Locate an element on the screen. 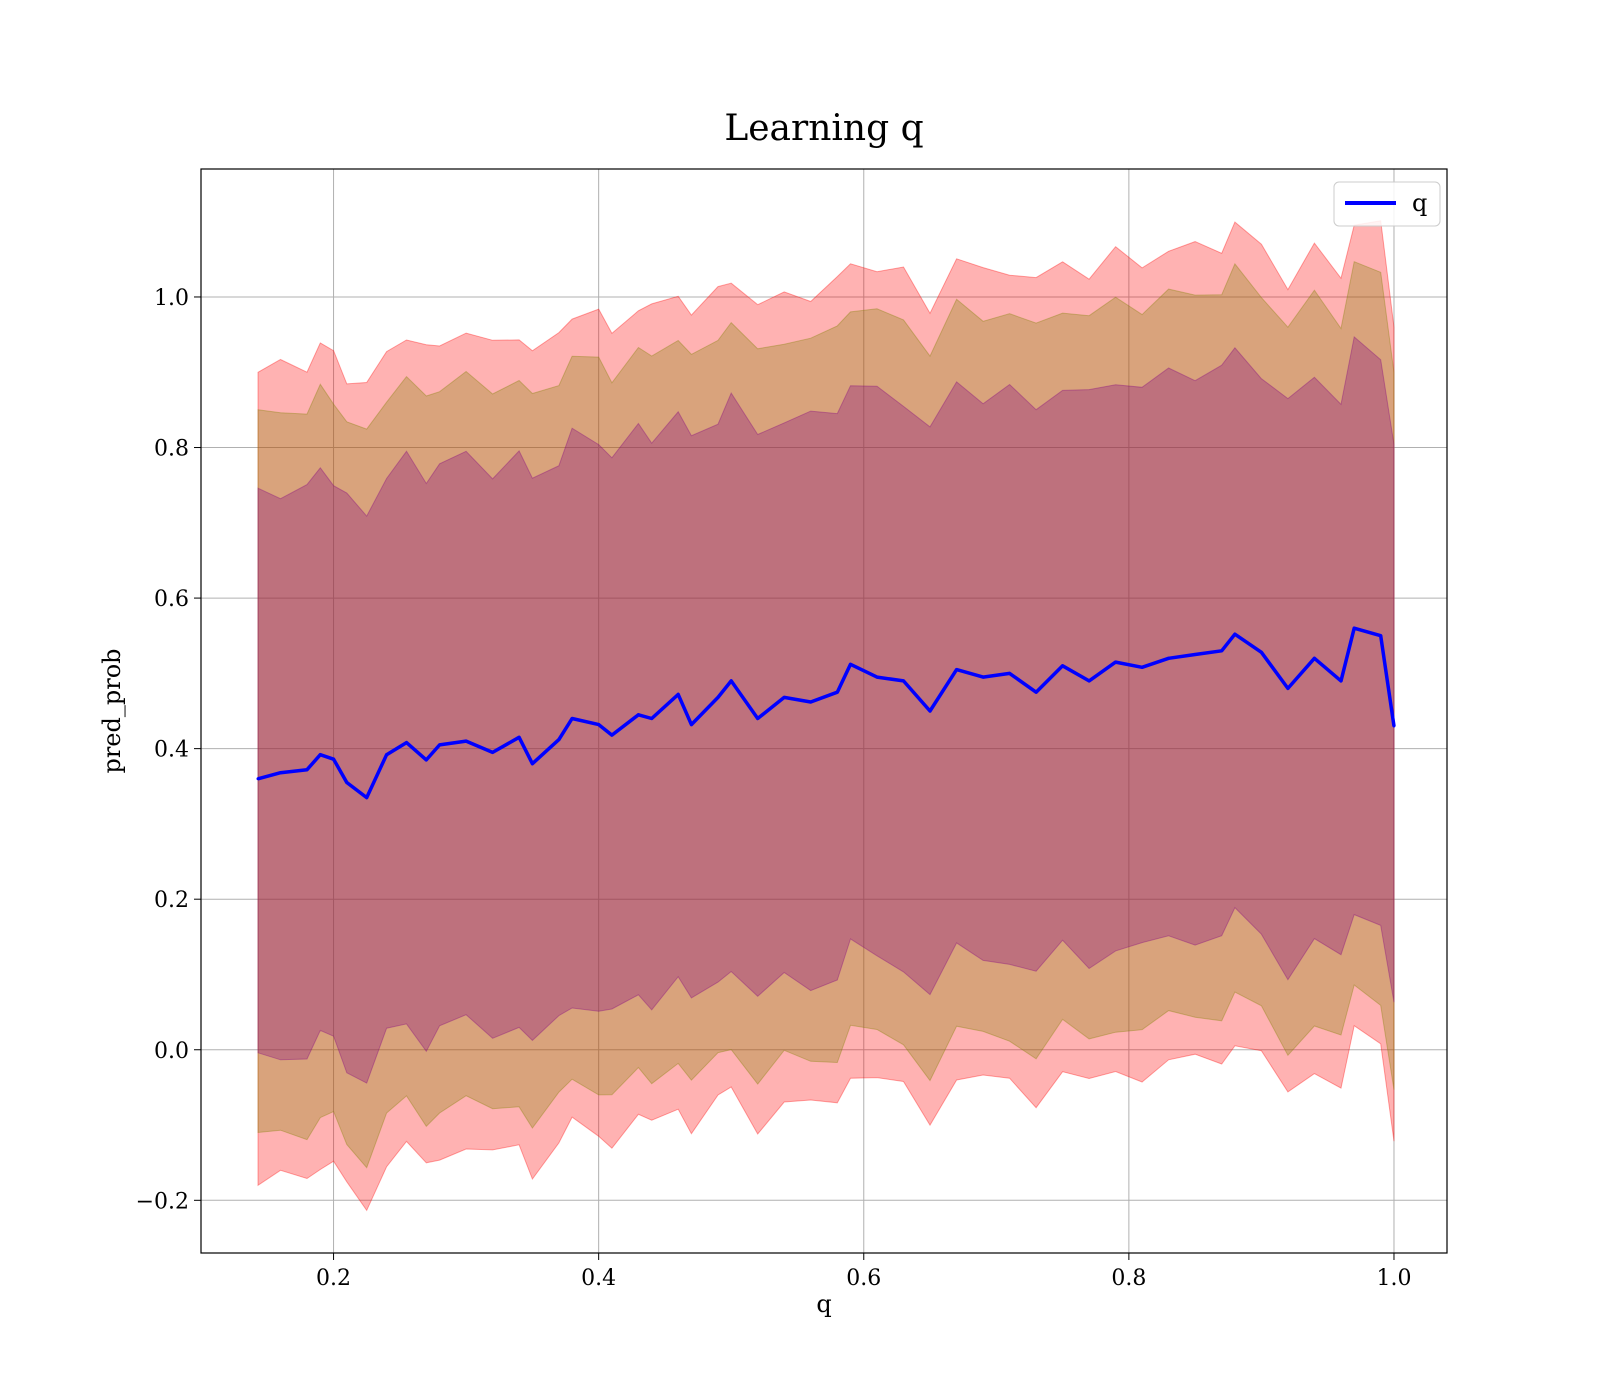 This screenshot has width=1600, height=1400. x-tick-label: 0.6 is located at coordinates (863, 1278).